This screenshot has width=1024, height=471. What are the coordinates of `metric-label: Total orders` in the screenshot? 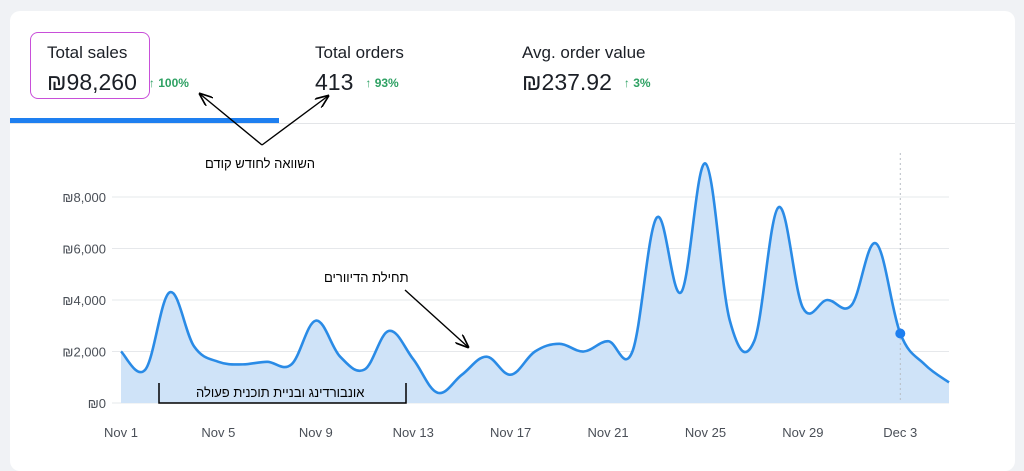 It's located at (359, 52).